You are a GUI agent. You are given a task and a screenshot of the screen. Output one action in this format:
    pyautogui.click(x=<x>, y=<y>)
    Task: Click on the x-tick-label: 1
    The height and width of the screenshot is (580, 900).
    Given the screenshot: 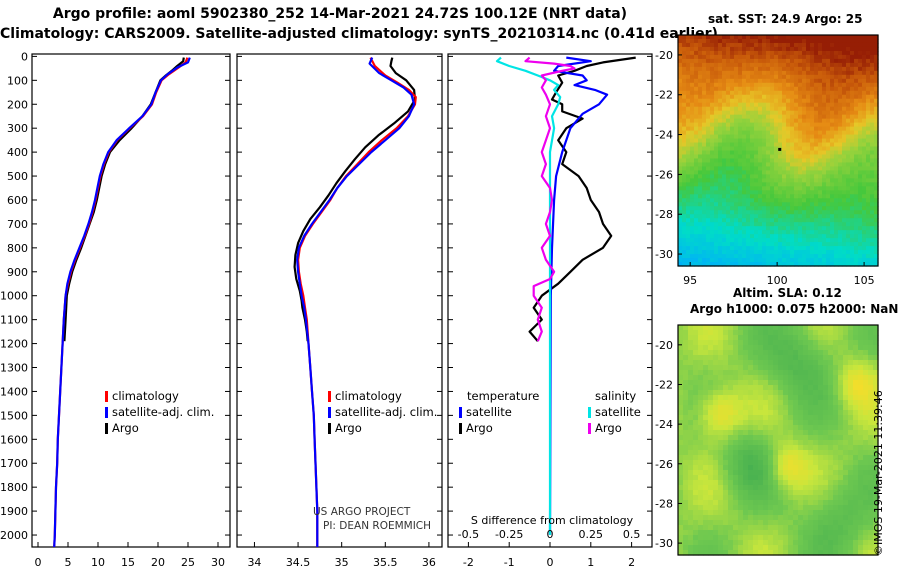 What is the action you would take?
    pyautogui.click(x=590, y=562)
    